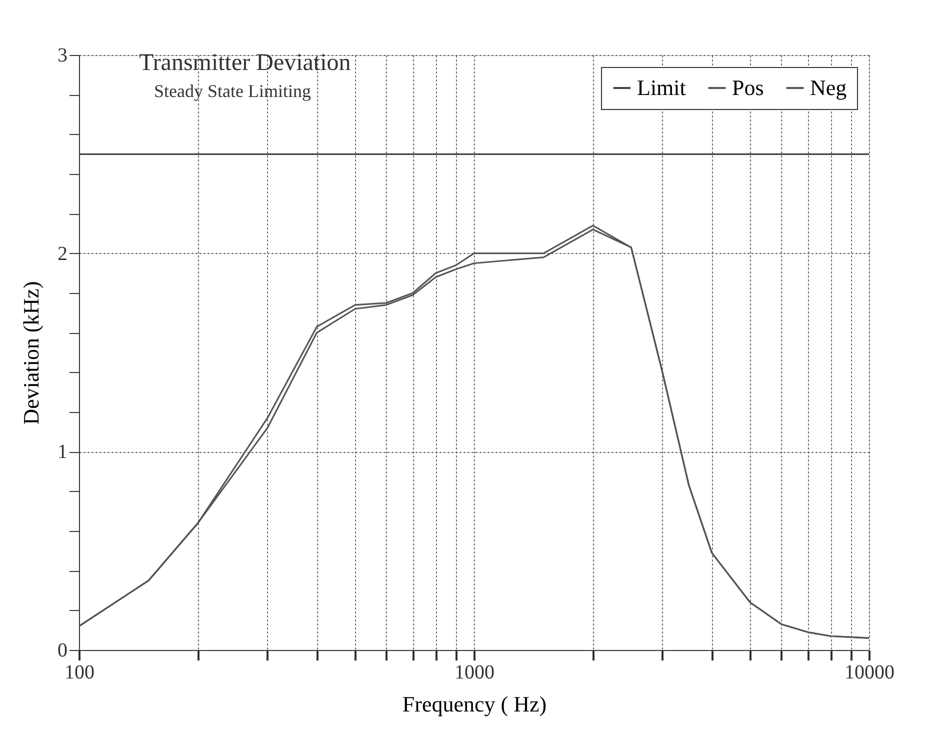  What do you see at coordinates (63, 253) in the screenshot?
I see `y-tick-label: 2` at bounding box center [63, 253].